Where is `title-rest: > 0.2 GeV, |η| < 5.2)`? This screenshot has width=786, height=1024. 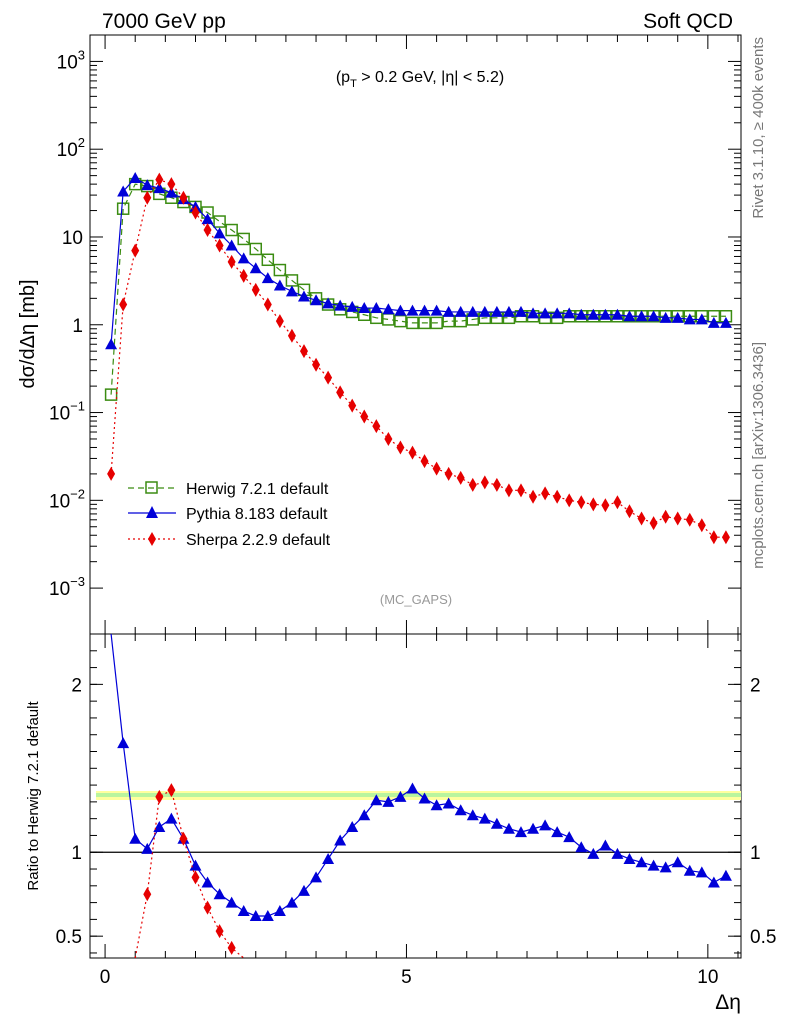
title-rest: > 0.2 GeV, |η| < 5.2) is located at coordinates (430, 77).